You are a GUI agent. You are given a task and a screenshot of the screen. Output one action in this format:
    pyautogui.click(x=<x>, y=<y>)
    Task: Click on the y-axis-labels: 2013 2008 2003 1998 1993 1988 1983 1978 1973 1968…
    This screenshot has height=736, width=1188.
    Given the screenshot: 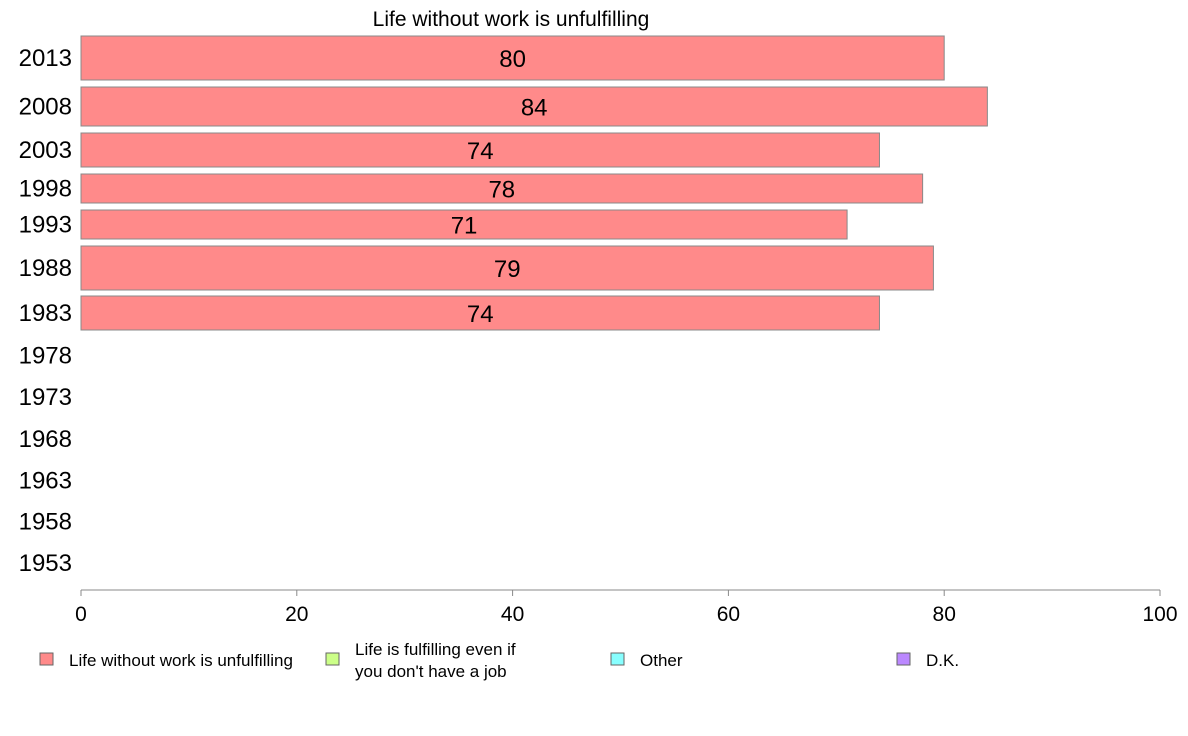 What is the action you would take?
    pyautogui.click(x=45, y=311)
    